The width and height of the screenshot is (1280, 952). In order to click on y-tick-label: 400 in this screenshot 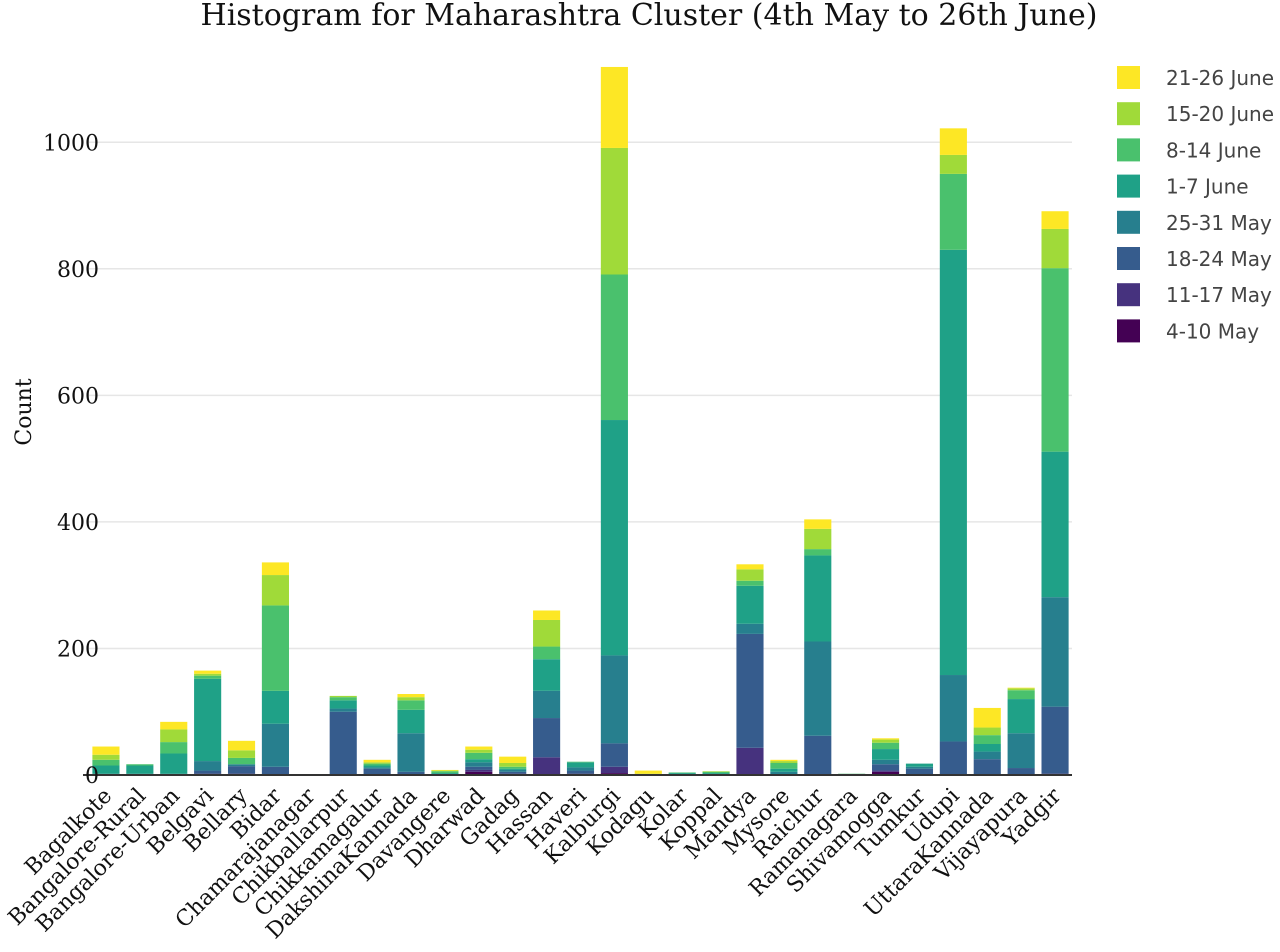, I will do `click(78, 523)`.